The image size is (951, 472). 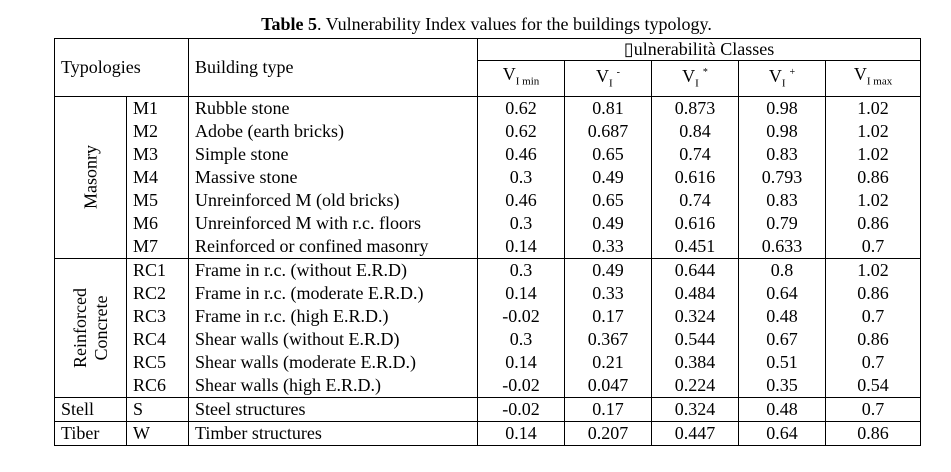 I want to click on type-code: M6, so click(x=158, y=223).